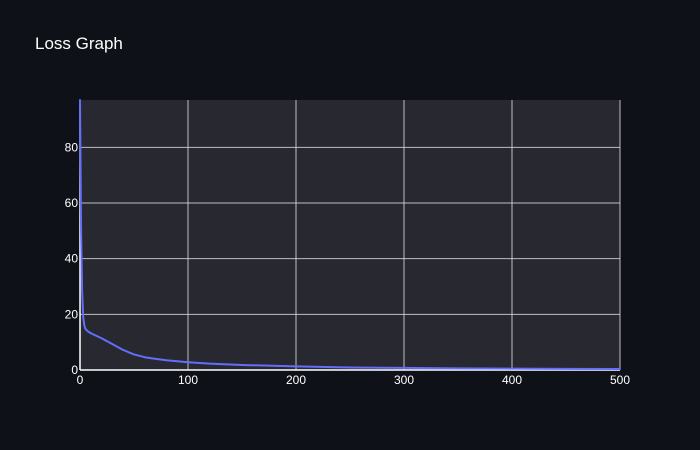  I want to click on x-tick-label: 400, so click(512, 380).